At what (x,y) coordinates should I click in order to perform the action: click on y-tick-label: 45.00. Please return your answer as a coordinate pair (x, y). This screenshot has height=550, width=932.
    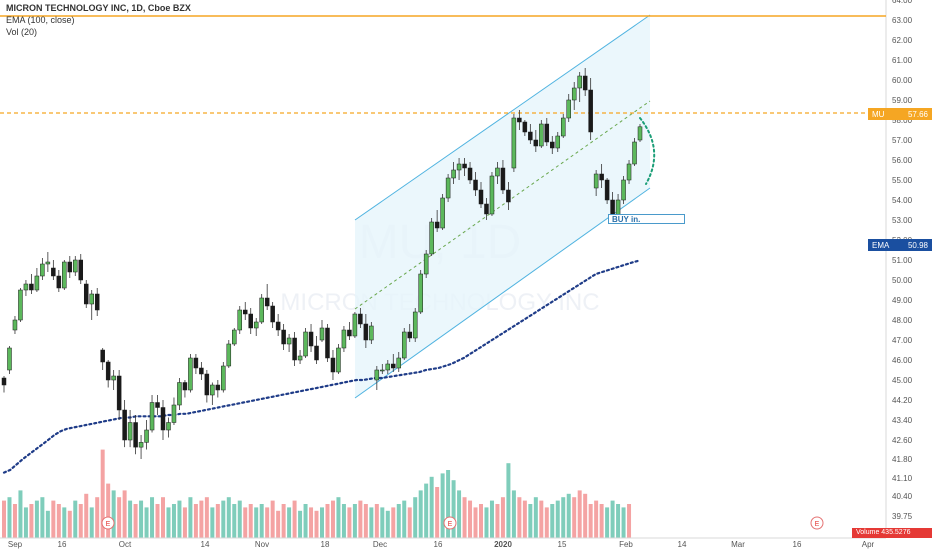
    Looking at the image, I should click on (902, 380).